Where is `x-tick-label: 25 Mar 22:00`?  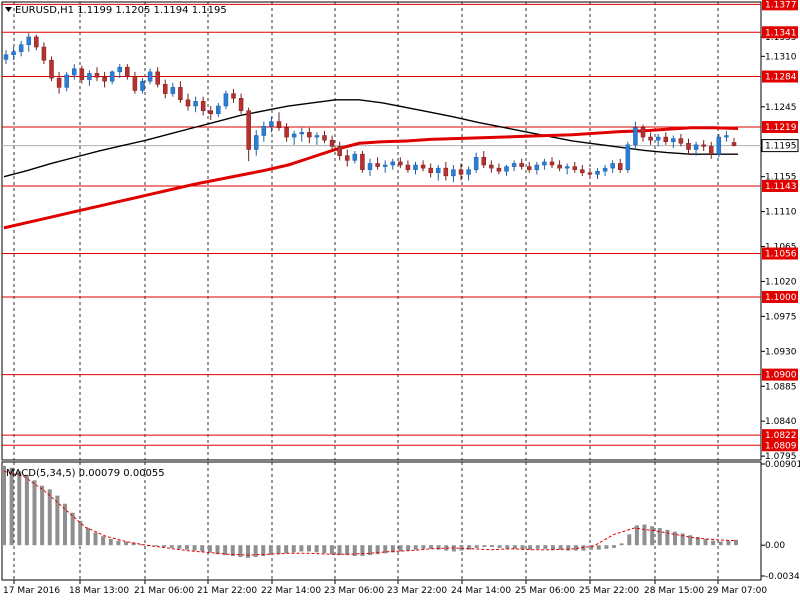 x-tick-label: 25 Mar 22:00 is located at coordinates (609, 591).